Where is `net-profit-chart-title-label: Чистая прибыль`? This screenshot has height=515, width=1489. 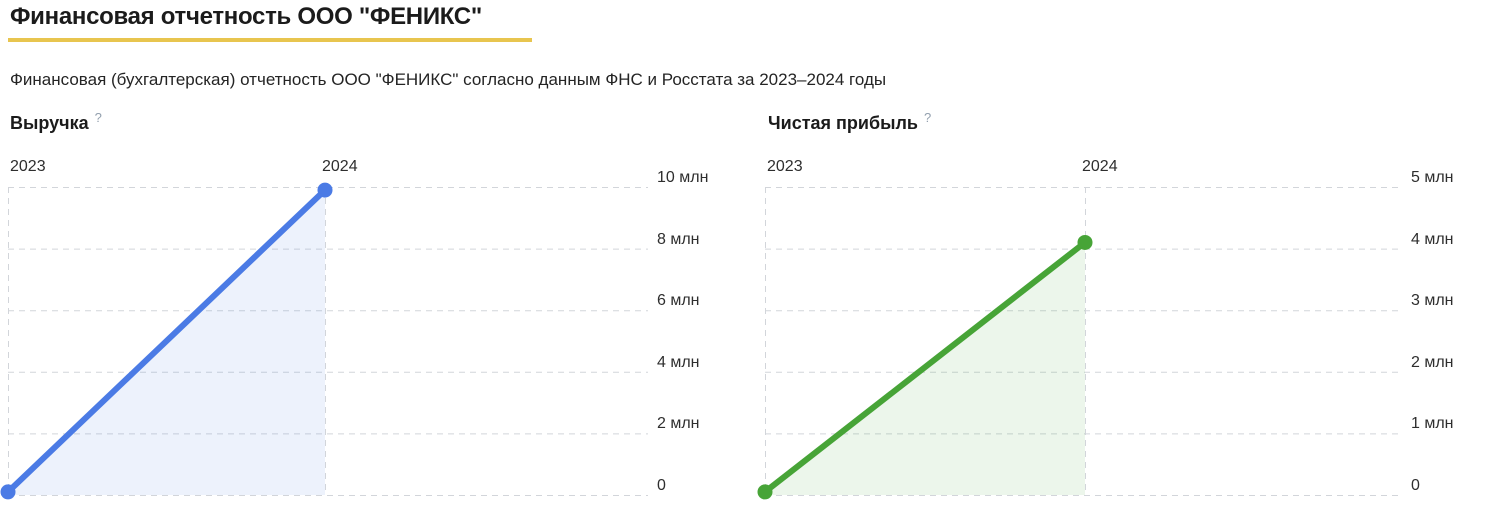 net-profit-chart-title-label: Чистая прибыль is located at coordinates (843, 123).